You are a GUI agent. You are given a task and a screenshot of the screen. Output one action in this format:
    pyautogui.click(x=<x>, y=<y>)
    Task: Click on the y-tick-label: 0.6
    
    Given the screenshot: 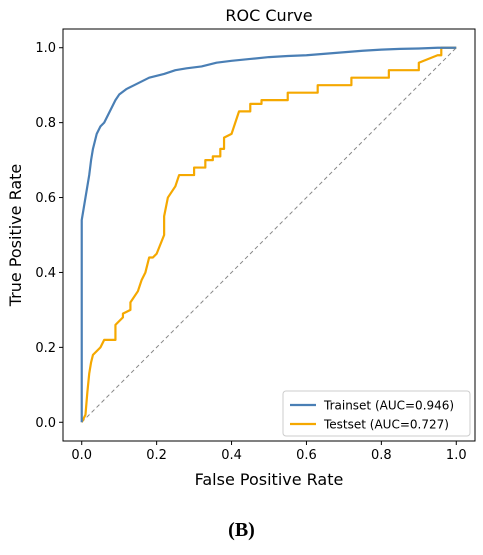 What is the action you would take?
    pyautogui.click(x=45, y=198)
    